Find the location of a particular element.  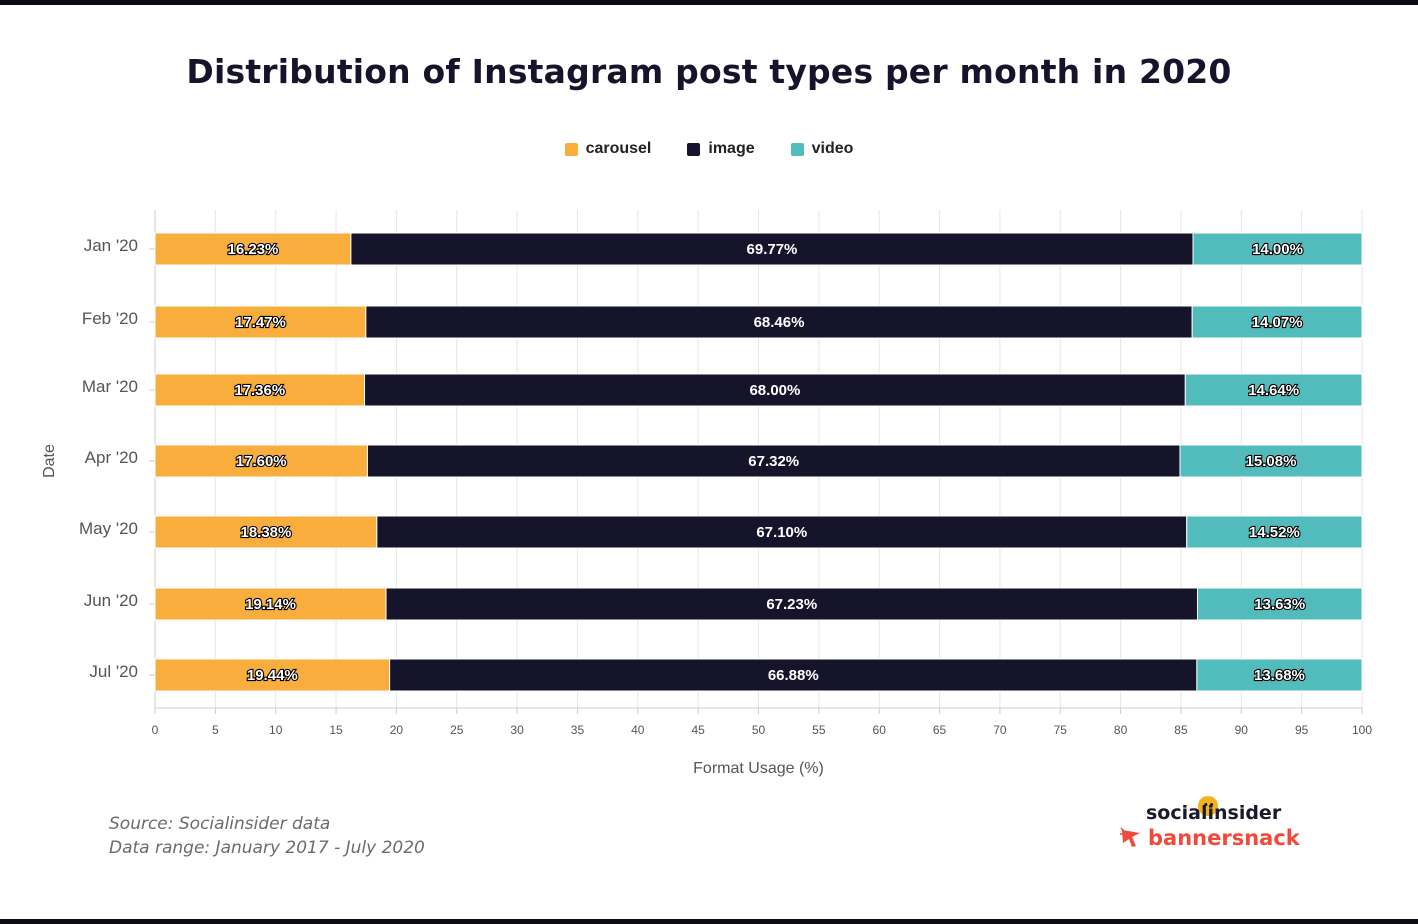

data-label-image: 67.32% is located at coordinates (773, 461).